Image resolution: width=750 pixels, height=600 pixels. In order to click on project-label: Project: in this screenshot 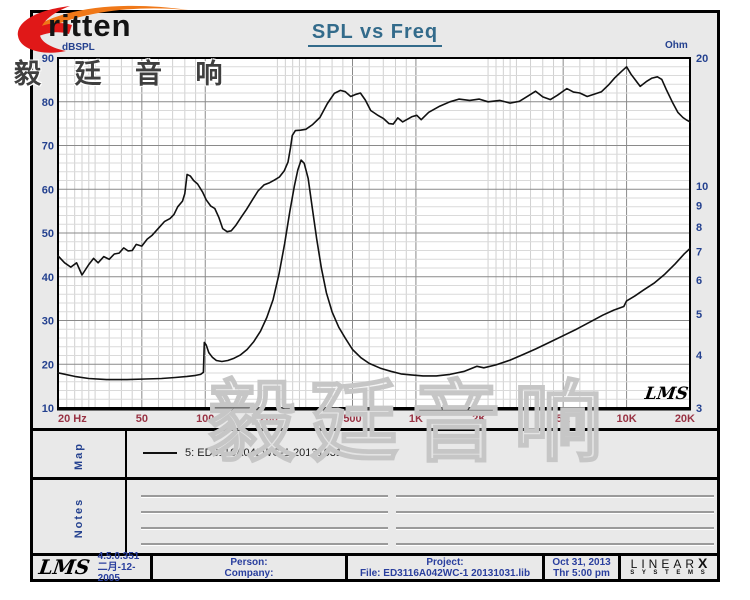, I will do `click(445, 562)`.